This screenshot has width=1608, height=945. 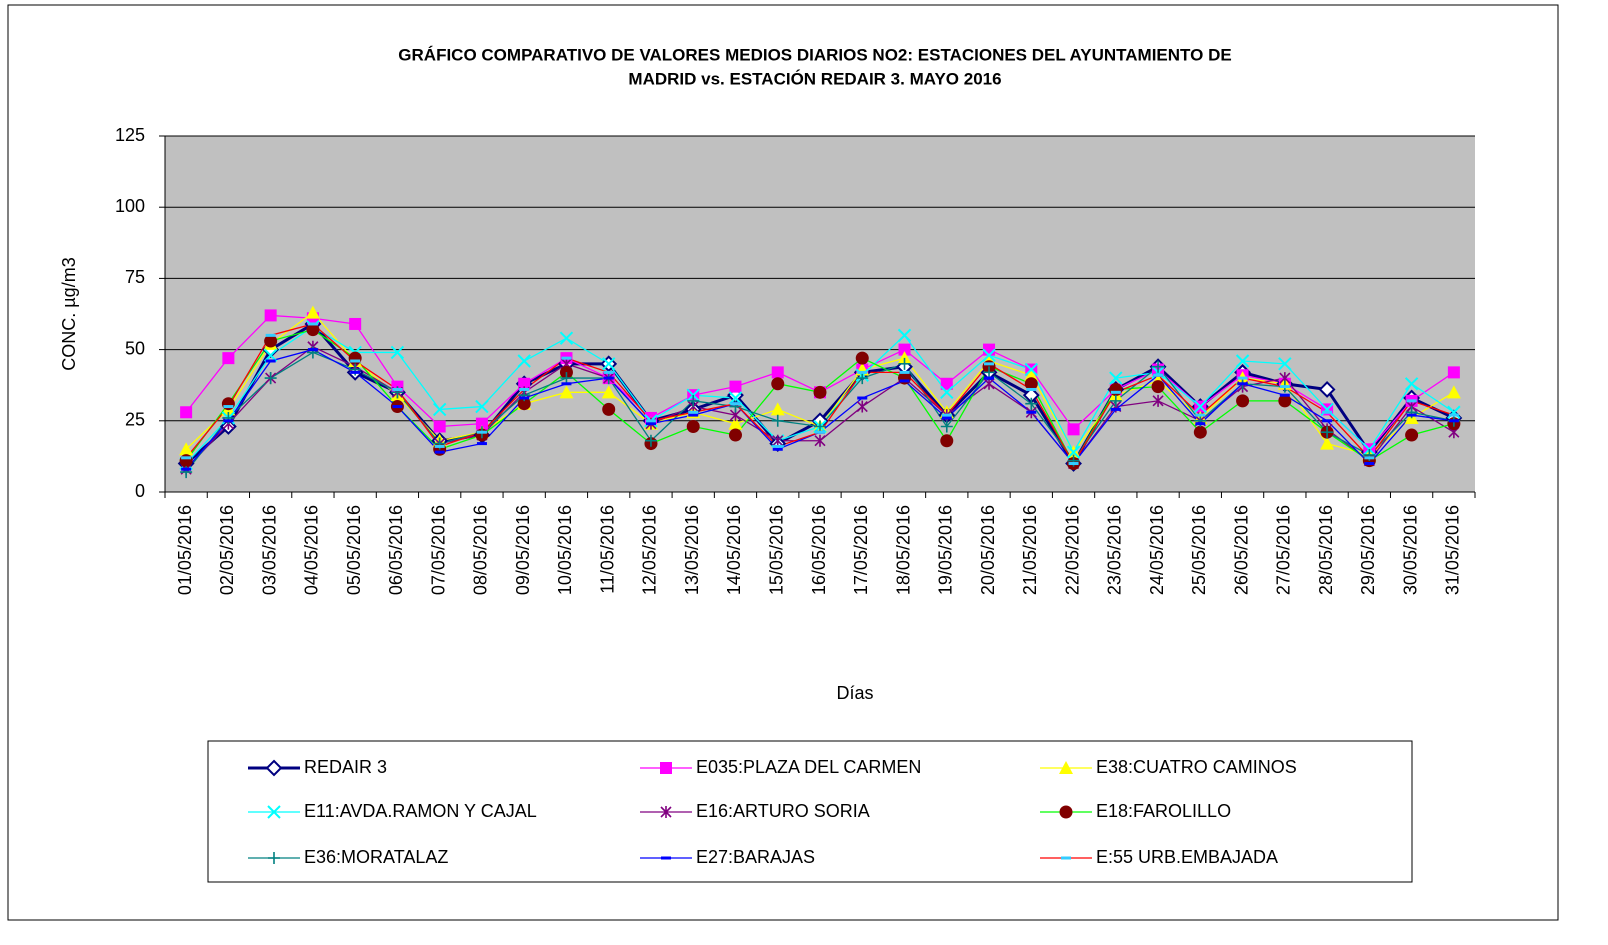 What do you see at coordinates (734, 550) in the screenshot?
I see `x-tick-label: 14/05/2016` at bounding box center [734, 550].